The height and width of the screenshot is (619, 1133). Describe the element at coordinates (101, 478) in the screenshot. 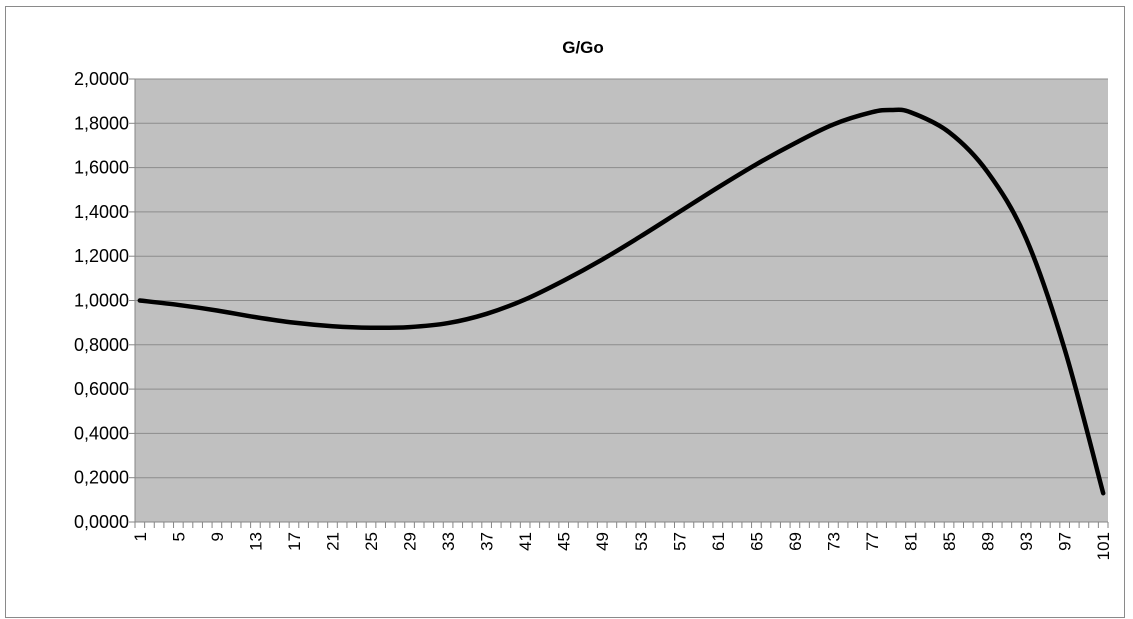

I see `y-tick-label: 0,2000` at that location.